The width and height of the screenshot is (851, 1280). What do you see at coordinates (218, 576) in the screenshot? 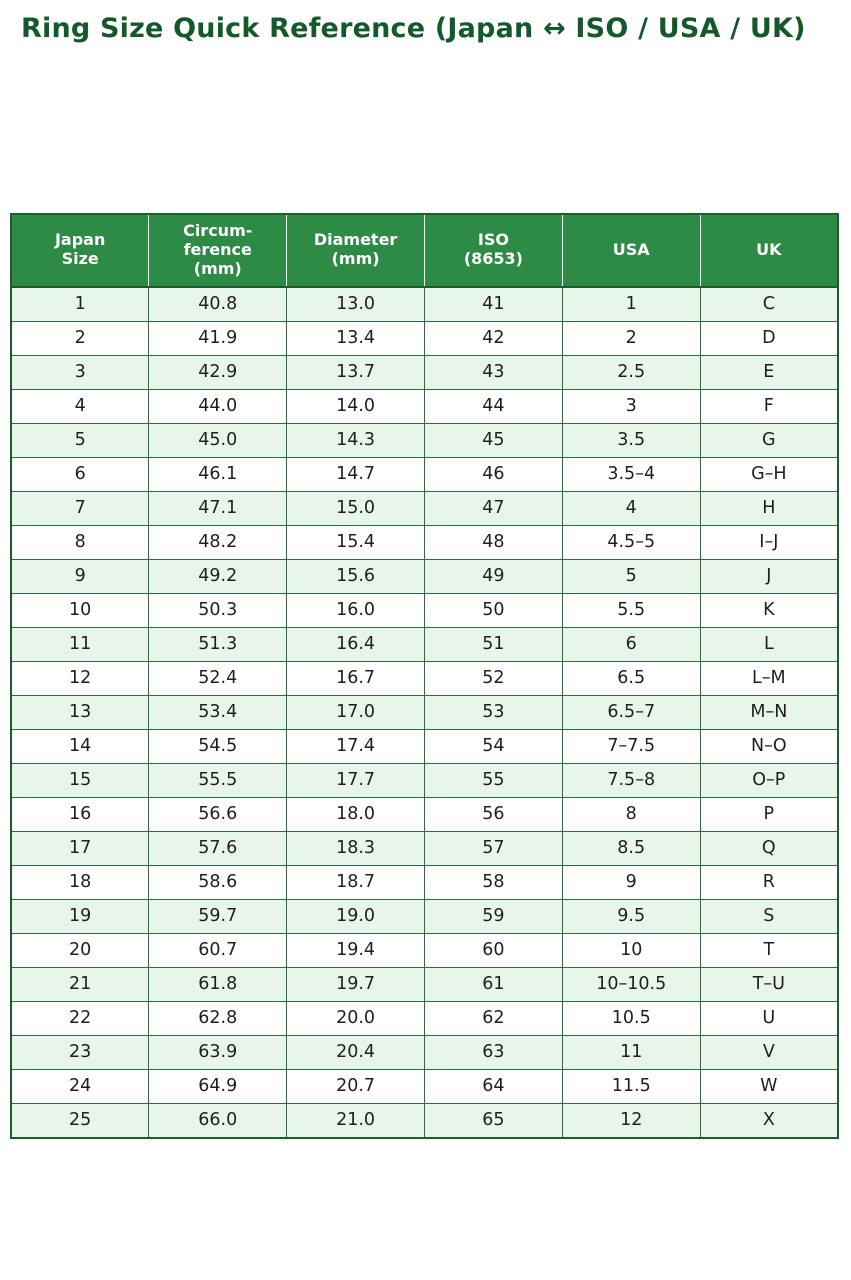
I see `table-cell: 49.2` at bounding box center [218, 576].